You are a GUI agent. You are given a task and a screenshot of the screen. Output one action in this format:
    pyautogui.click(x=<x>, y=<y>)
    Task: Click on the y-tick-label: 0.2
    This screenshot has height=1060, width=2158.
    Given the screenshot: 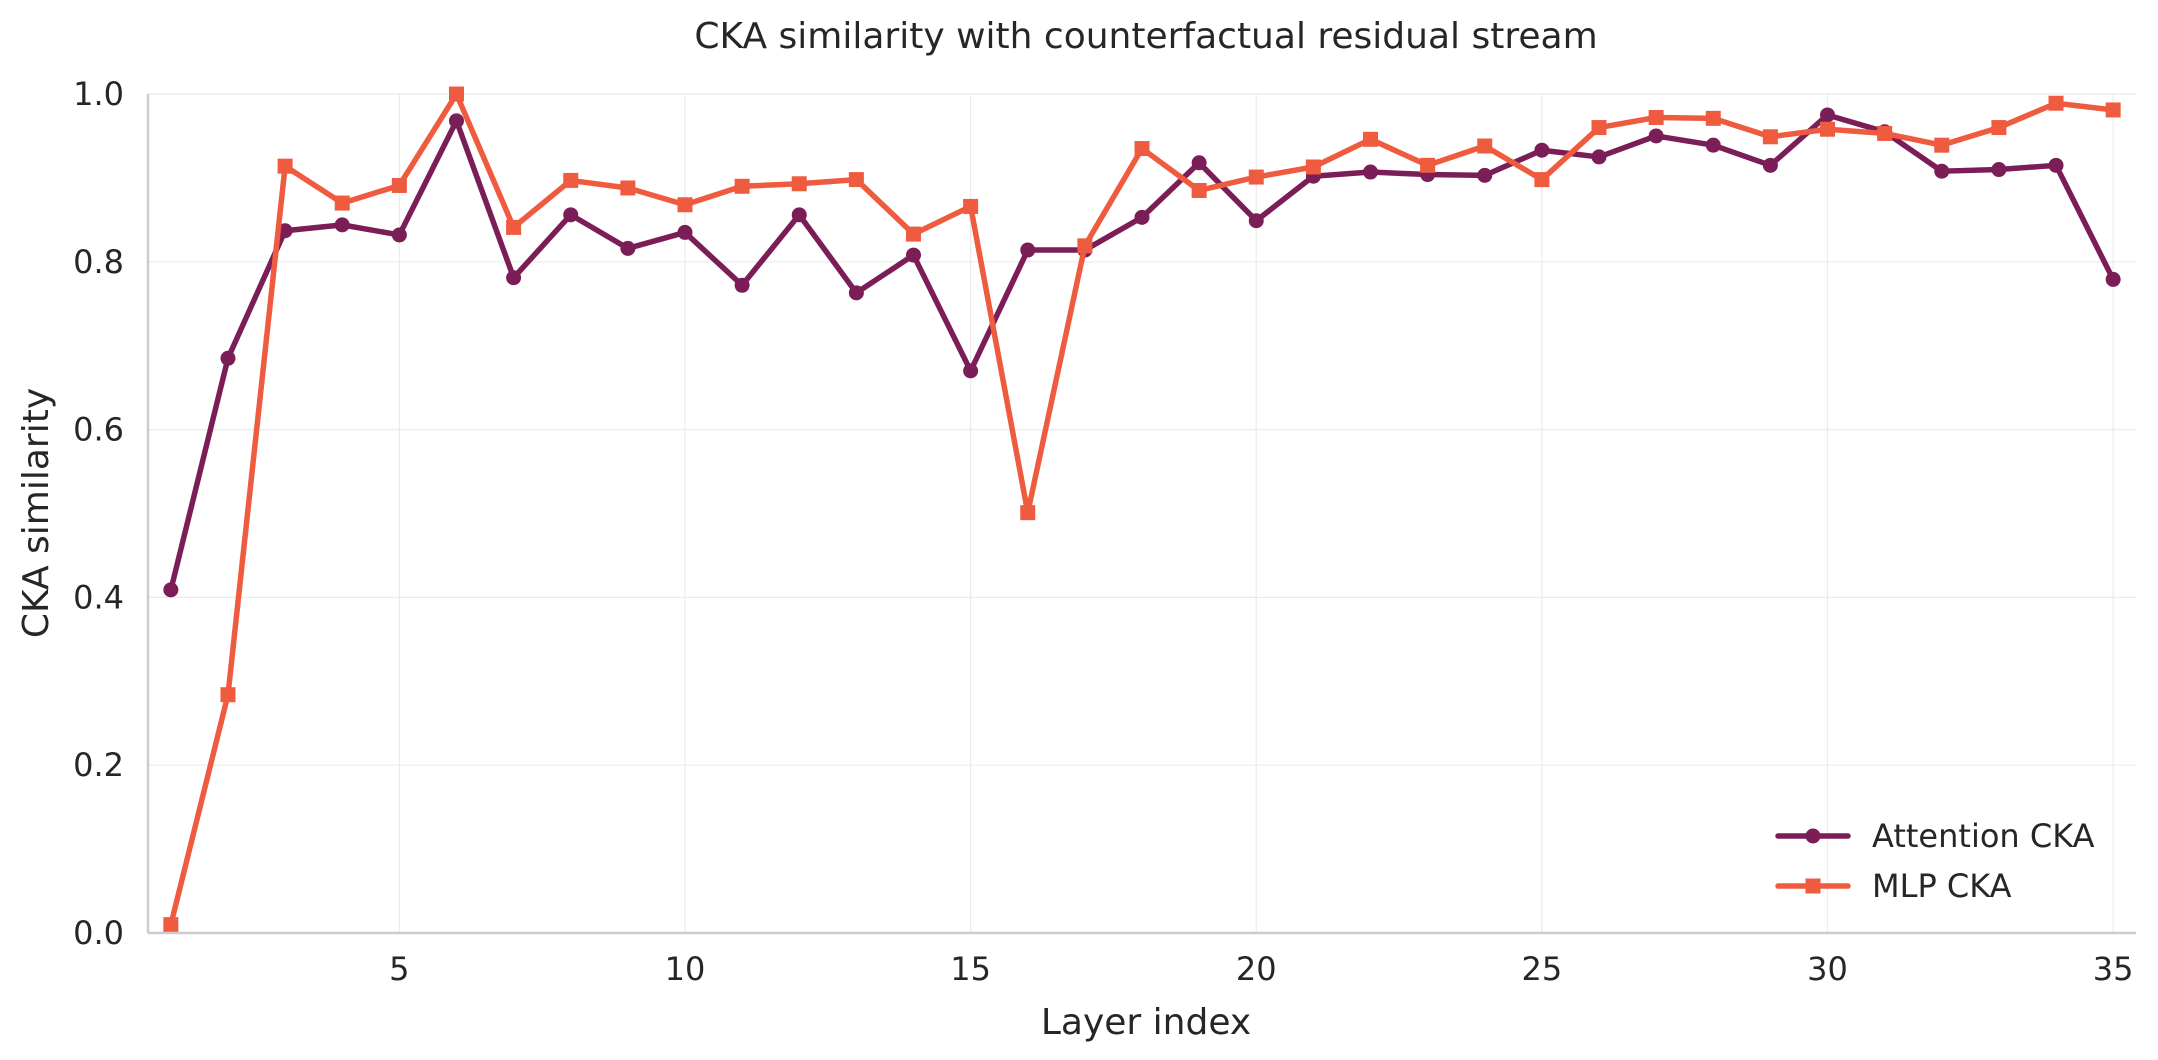 What is the action you would take?
    pyautogui.click(x=98, y=765)
    